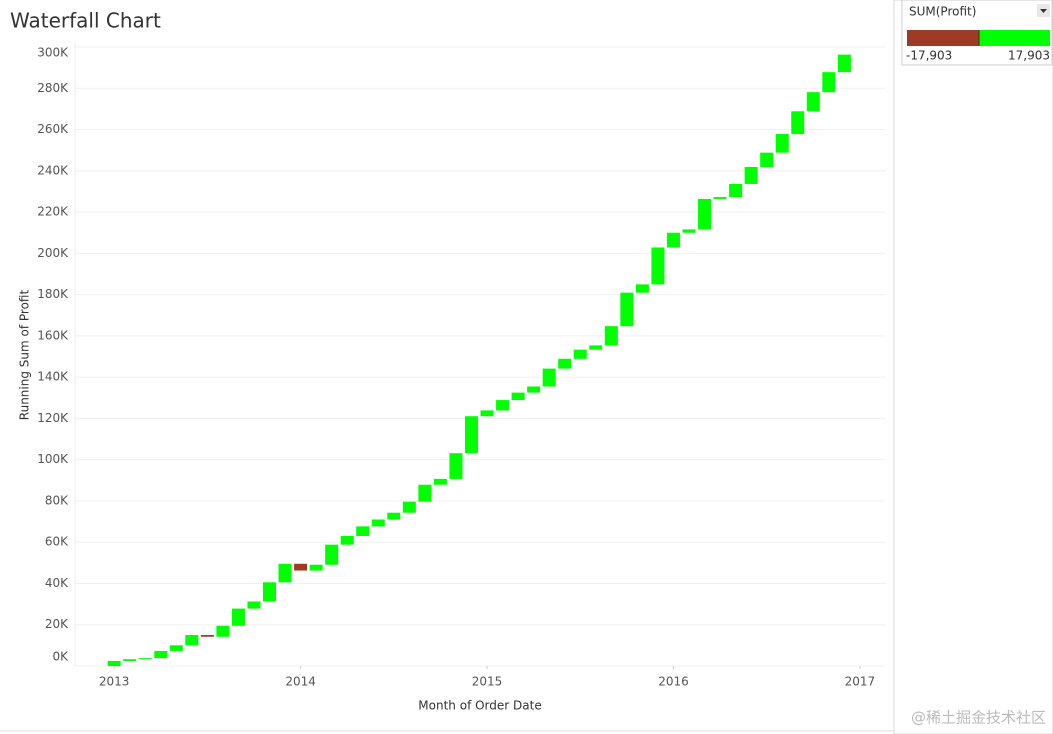  What do you see at coordinates (943, 38) in the screenshot?
I see `legend-negative` at bounding box center [943, 38].